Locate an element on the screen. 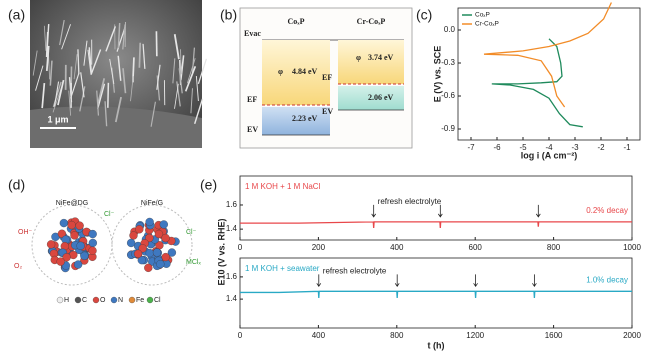  panel-label: (b) is located at coordinates (228, 15).